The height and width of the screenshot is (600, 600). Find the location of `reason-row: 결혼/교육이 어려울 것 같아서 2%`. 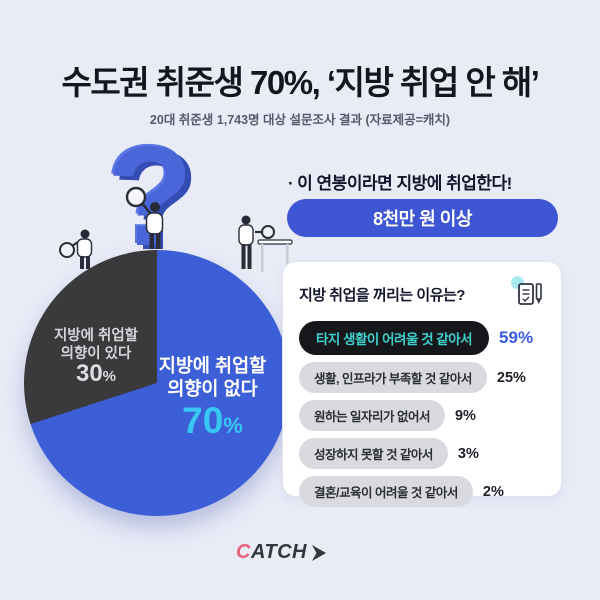

reason-row: 결혼/교육이 어려울 것 같아서 2% is located at coordinates (422, 491).